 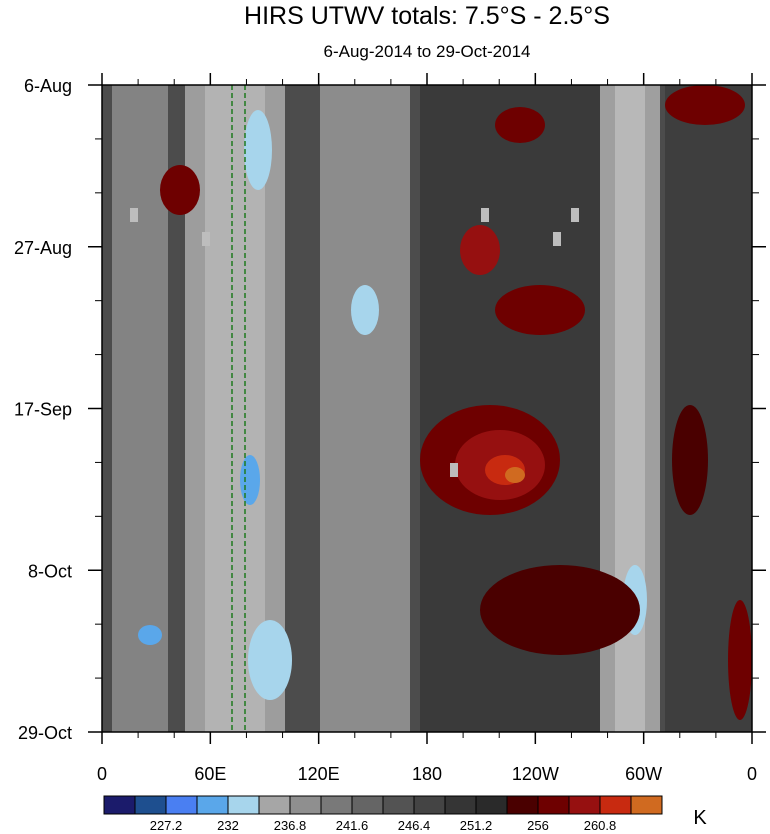 I want to click on chart-subtitle: 6-Aug-2014 to 29-Oct-2014, so click(x=427, y=51).